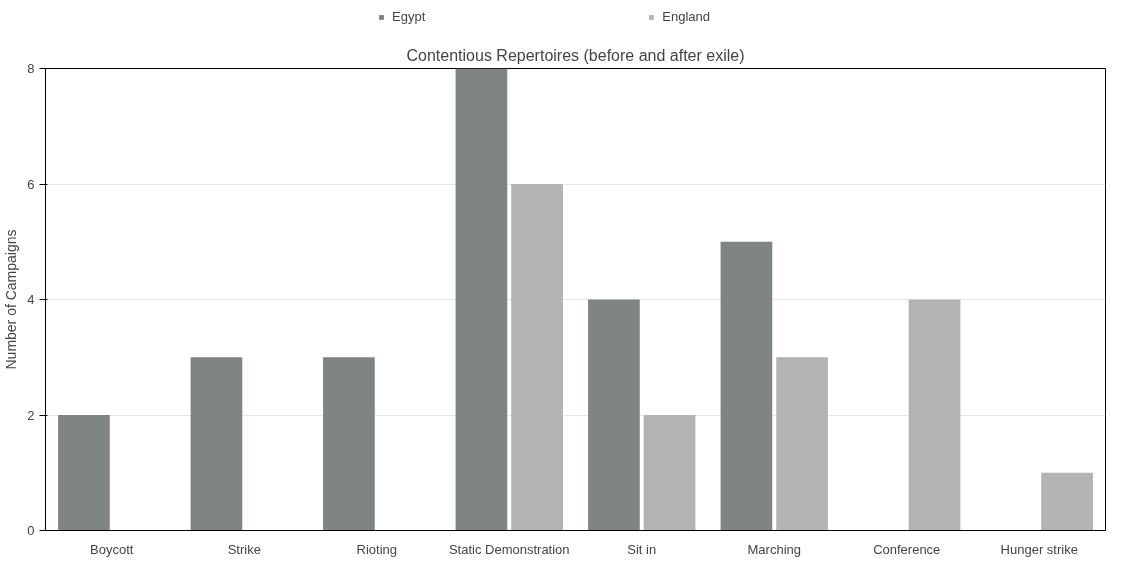 The image size is (1140, 573). I want to click on x-tick-label: Conference, so click(907, 549).